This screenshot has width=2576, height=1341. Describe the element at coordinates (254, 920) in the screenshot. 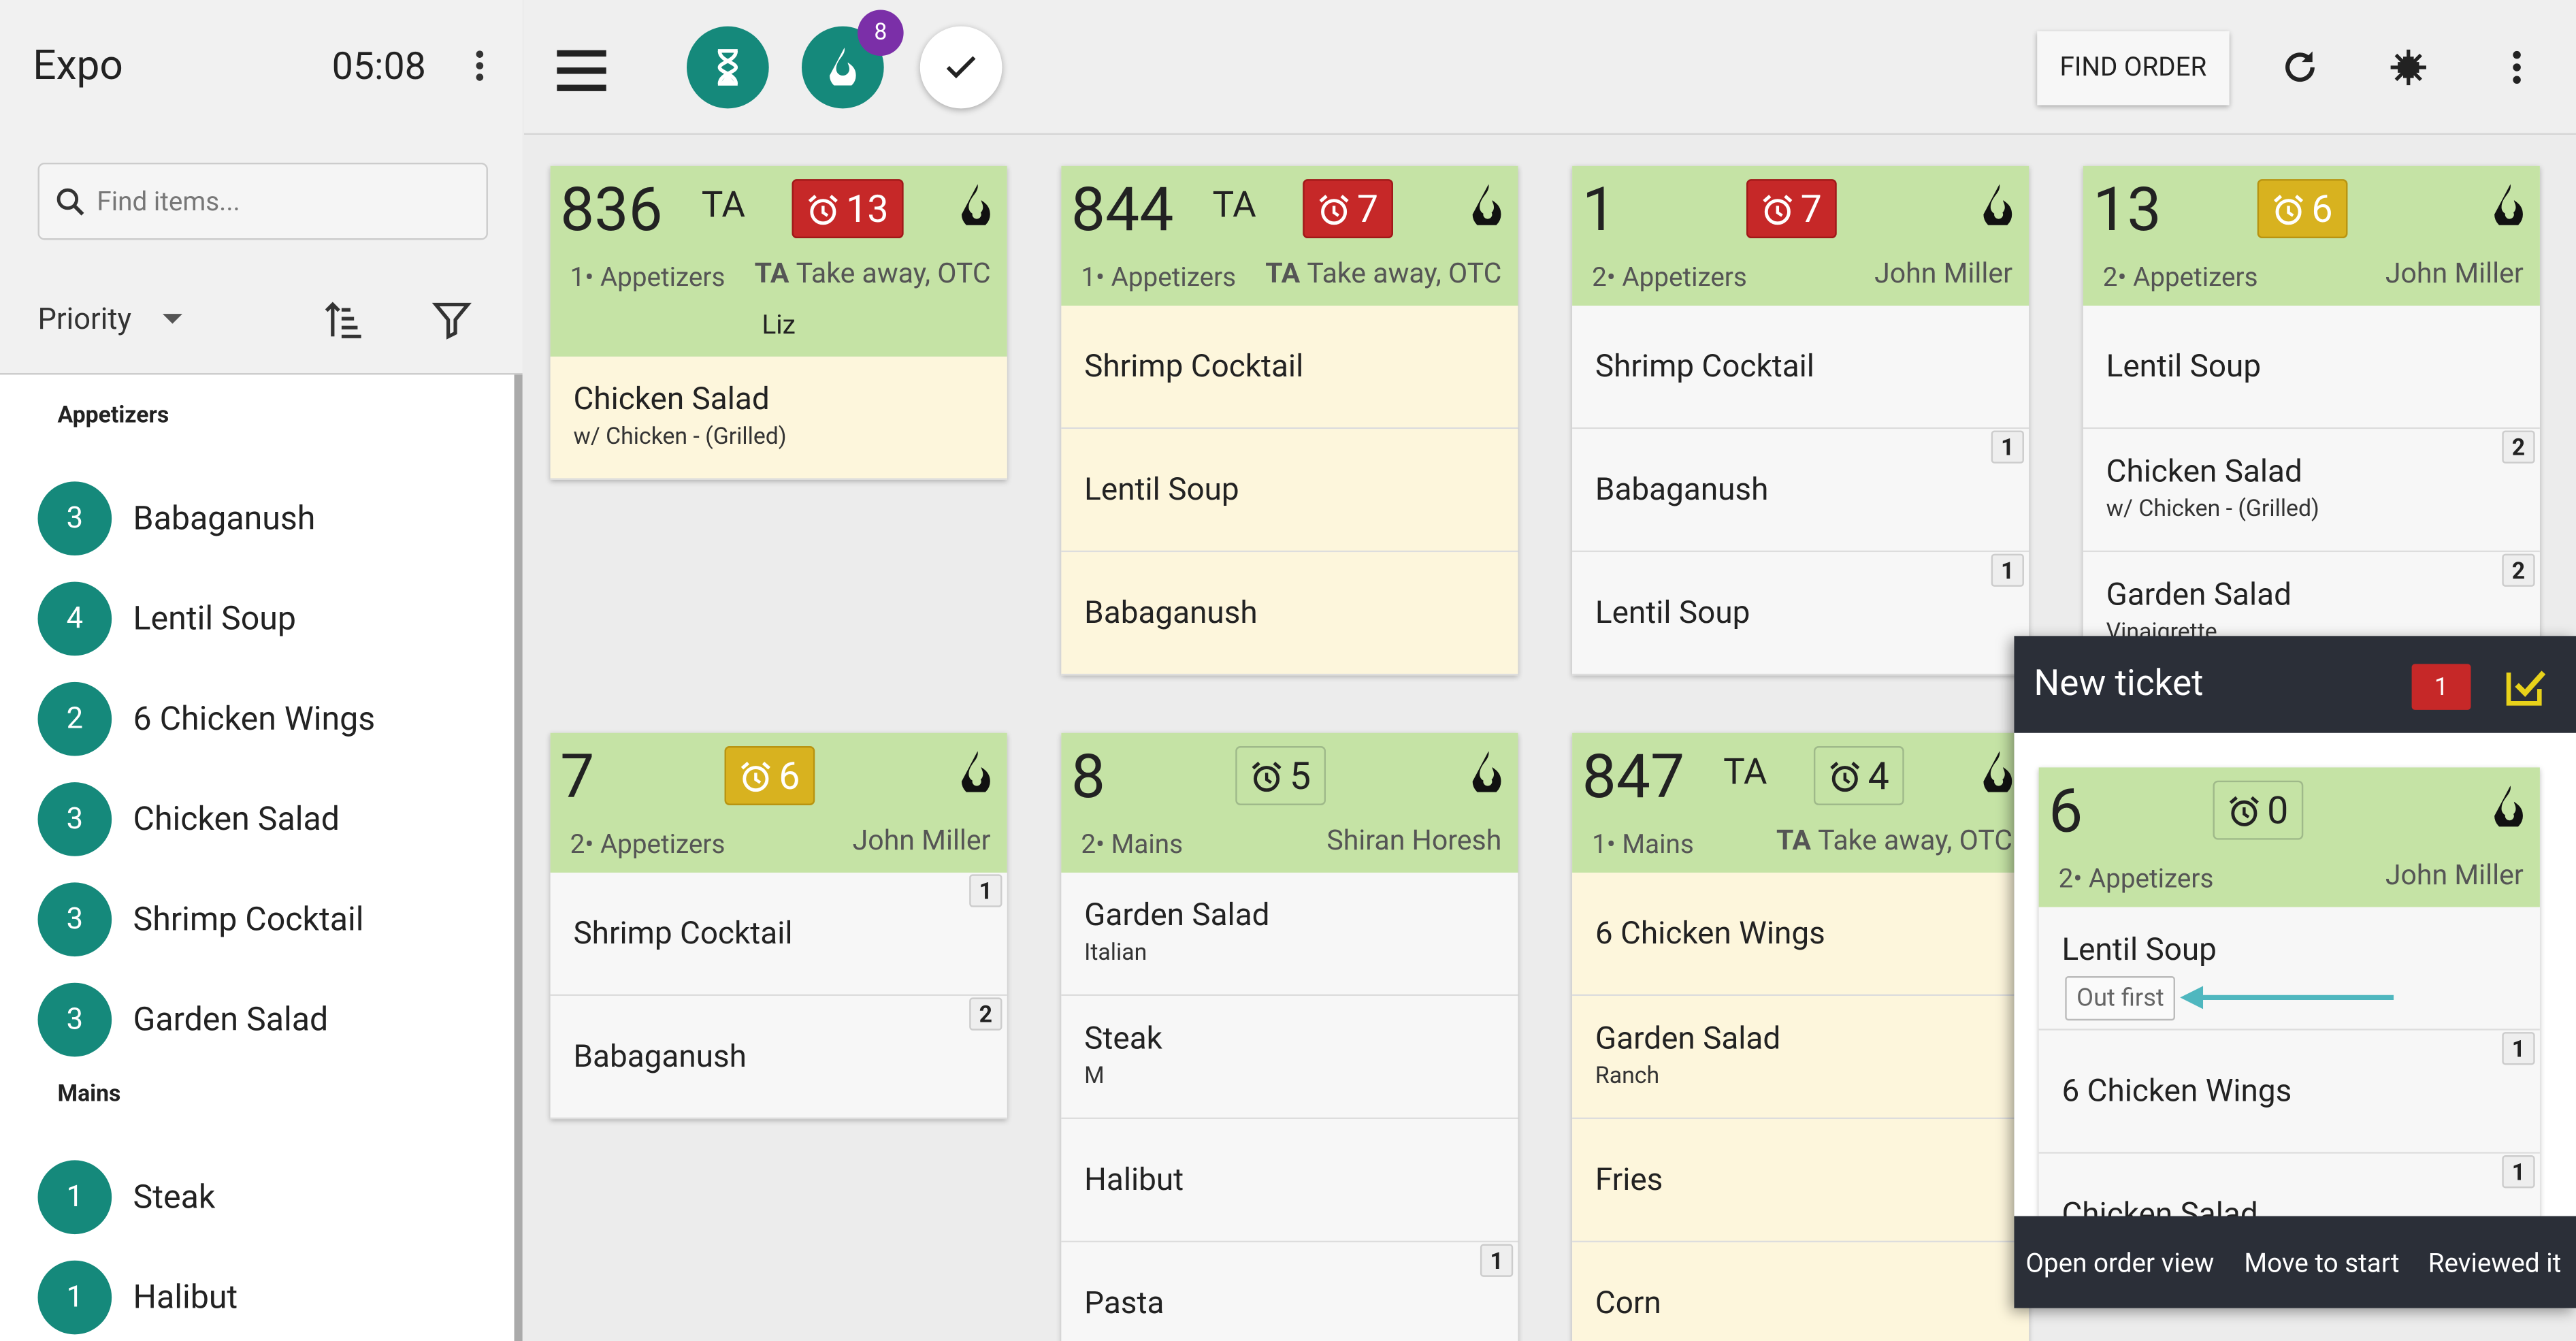

I see `sidebar-item: 3 Shrimp Cocktail` at that location.